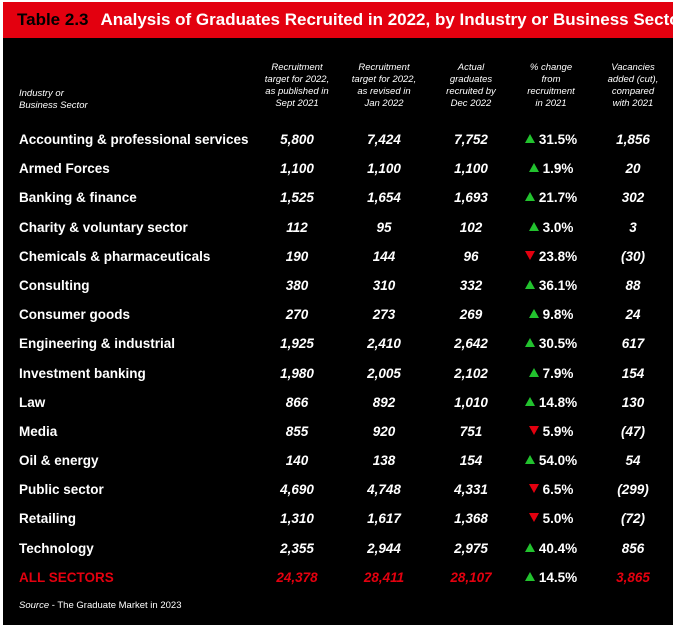 The image size is (677, 629). What do you see at coordinates (34, 605) in the screenshot?
I see `source-label: Source` at bounding box center [34, 605].